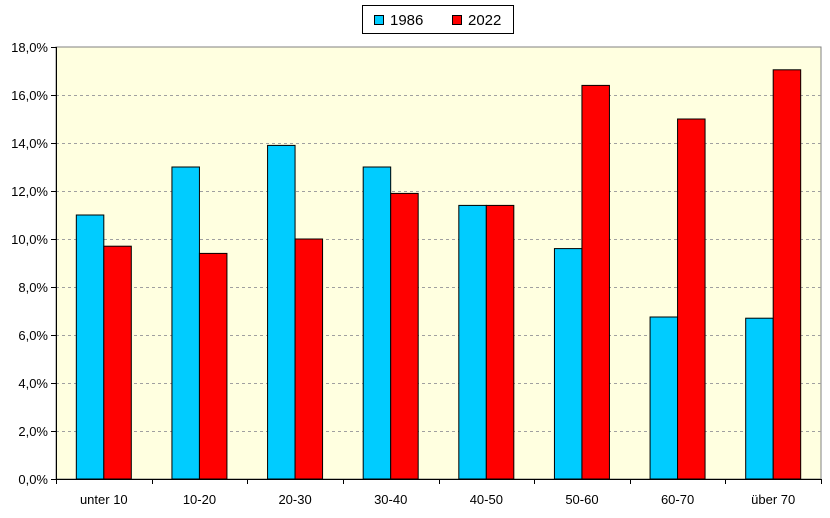 The width and height of the screenshot is (830, 518). I want to click on y-tick-label: 10,0%, so click(29, 239).